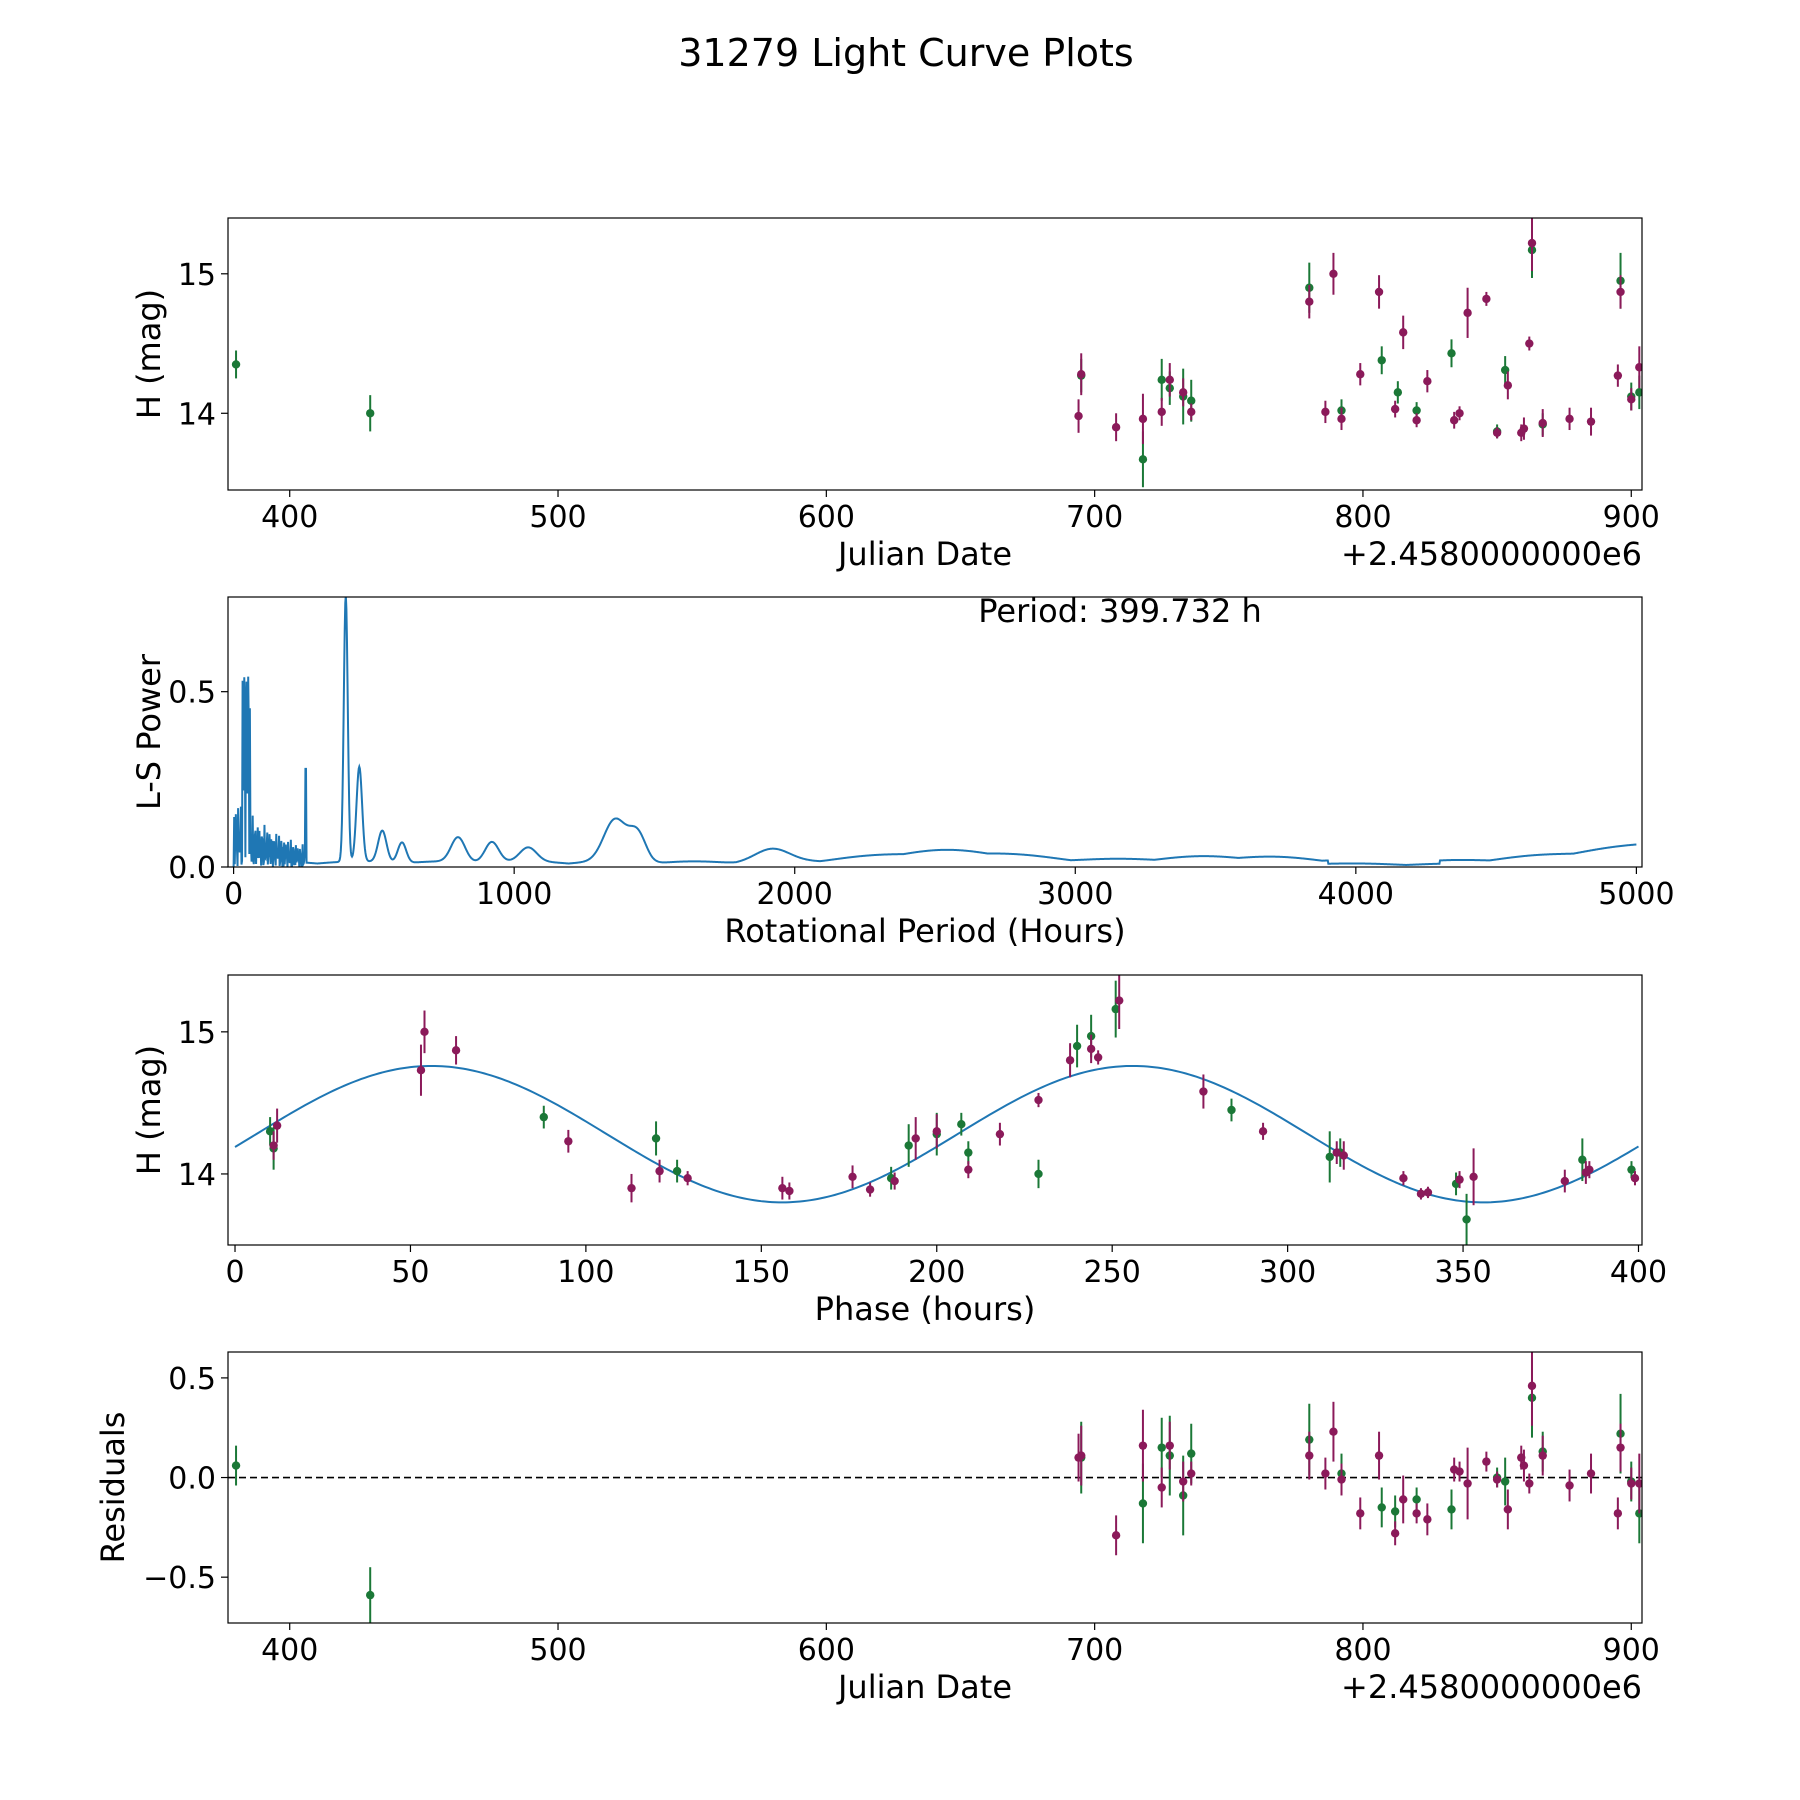 The width and height of the screenshot is (1800, 1800). Describe the element at coordinates (1631, 517) in the screenshot. I see `x-tick-label: 900` at that location.